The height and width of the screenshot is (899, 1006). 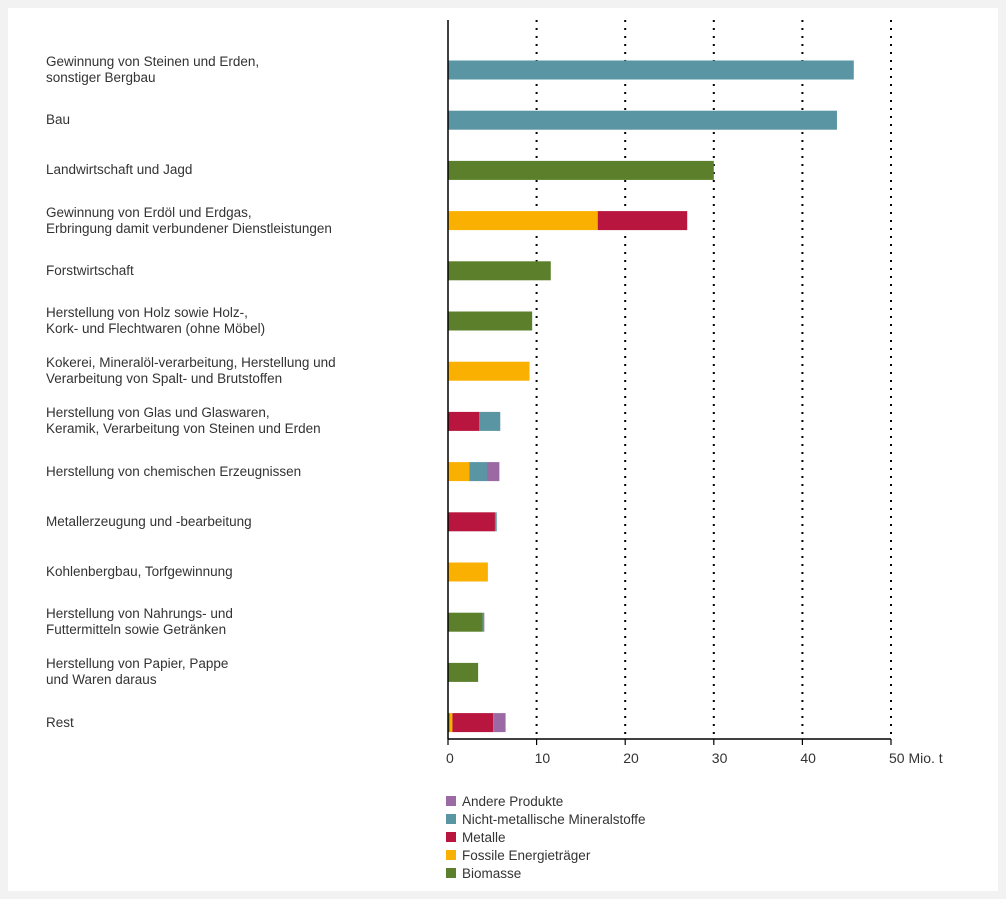 I want to click on legend-item: Biomasse, so click(x=546, y=873).